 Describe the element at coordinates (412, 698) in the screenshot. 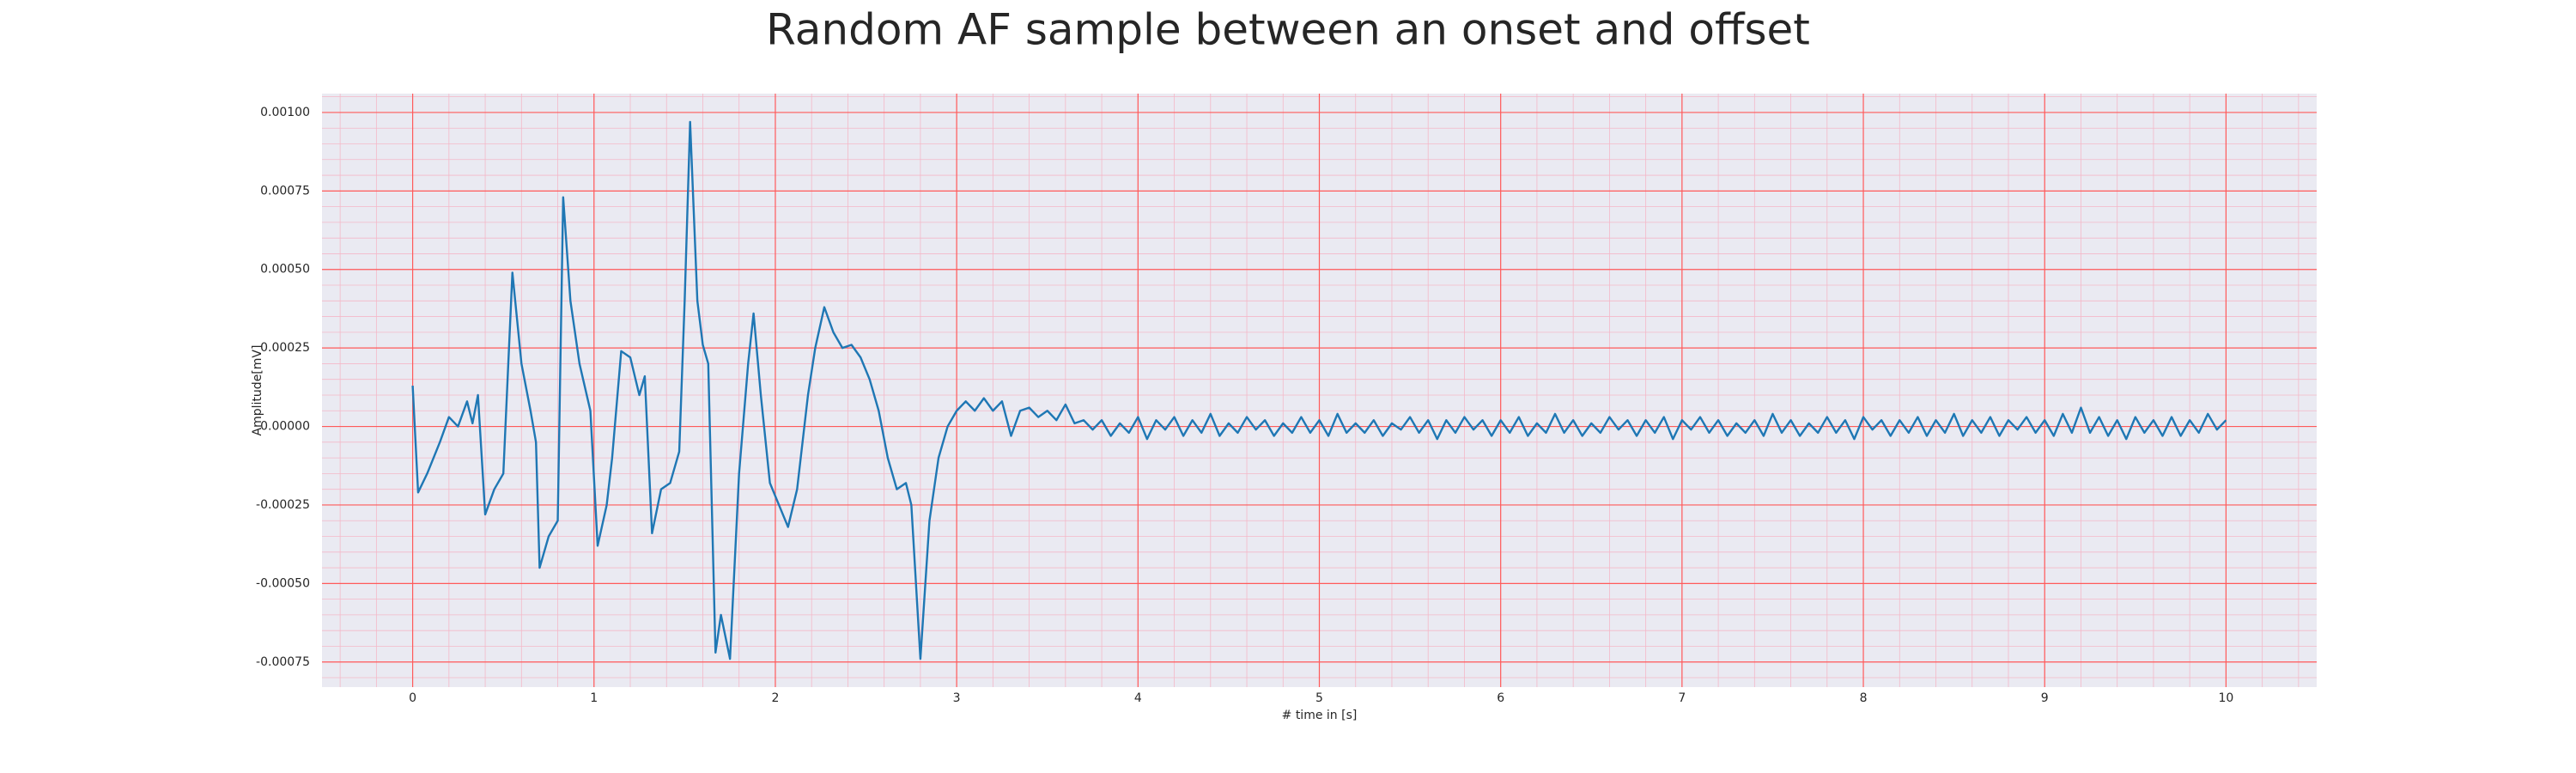

I see `x-tick-label: 0` at that location.